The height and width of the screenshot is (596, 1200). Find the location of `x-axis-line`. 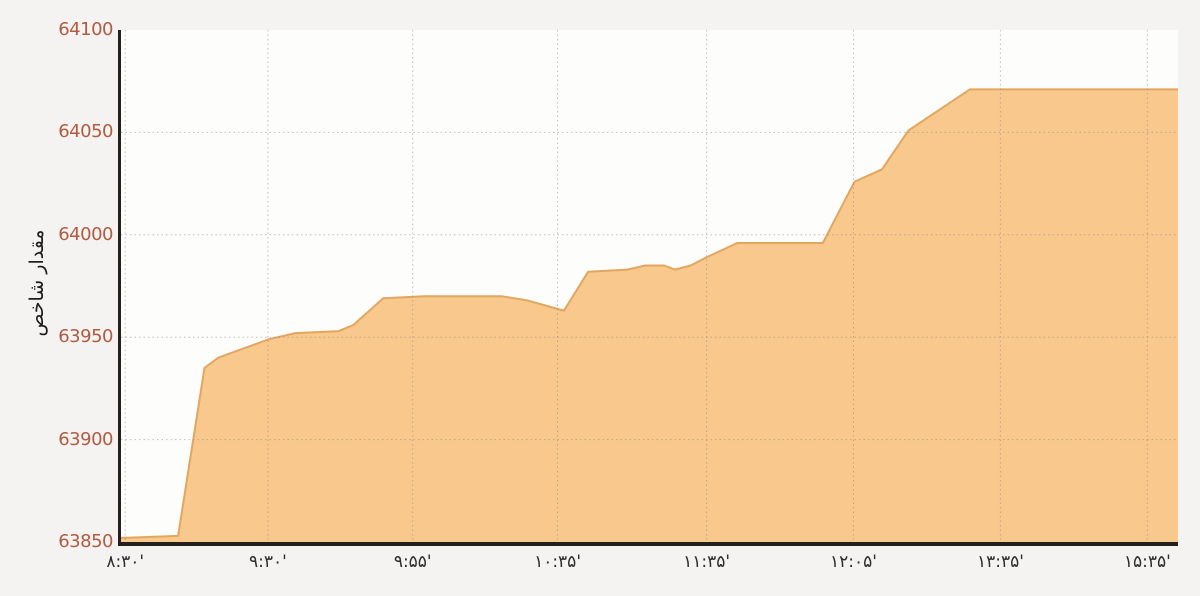

x-axis-line is located at coordinates (648, 544).